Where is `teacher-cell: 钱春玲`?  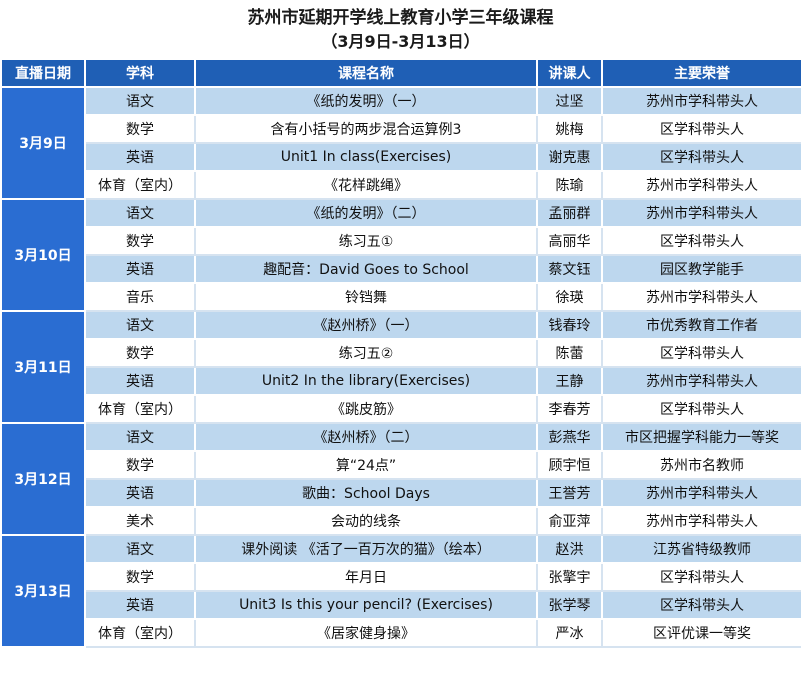
teacher-cell: 钱春玲 is located at coordinates (569, 325).